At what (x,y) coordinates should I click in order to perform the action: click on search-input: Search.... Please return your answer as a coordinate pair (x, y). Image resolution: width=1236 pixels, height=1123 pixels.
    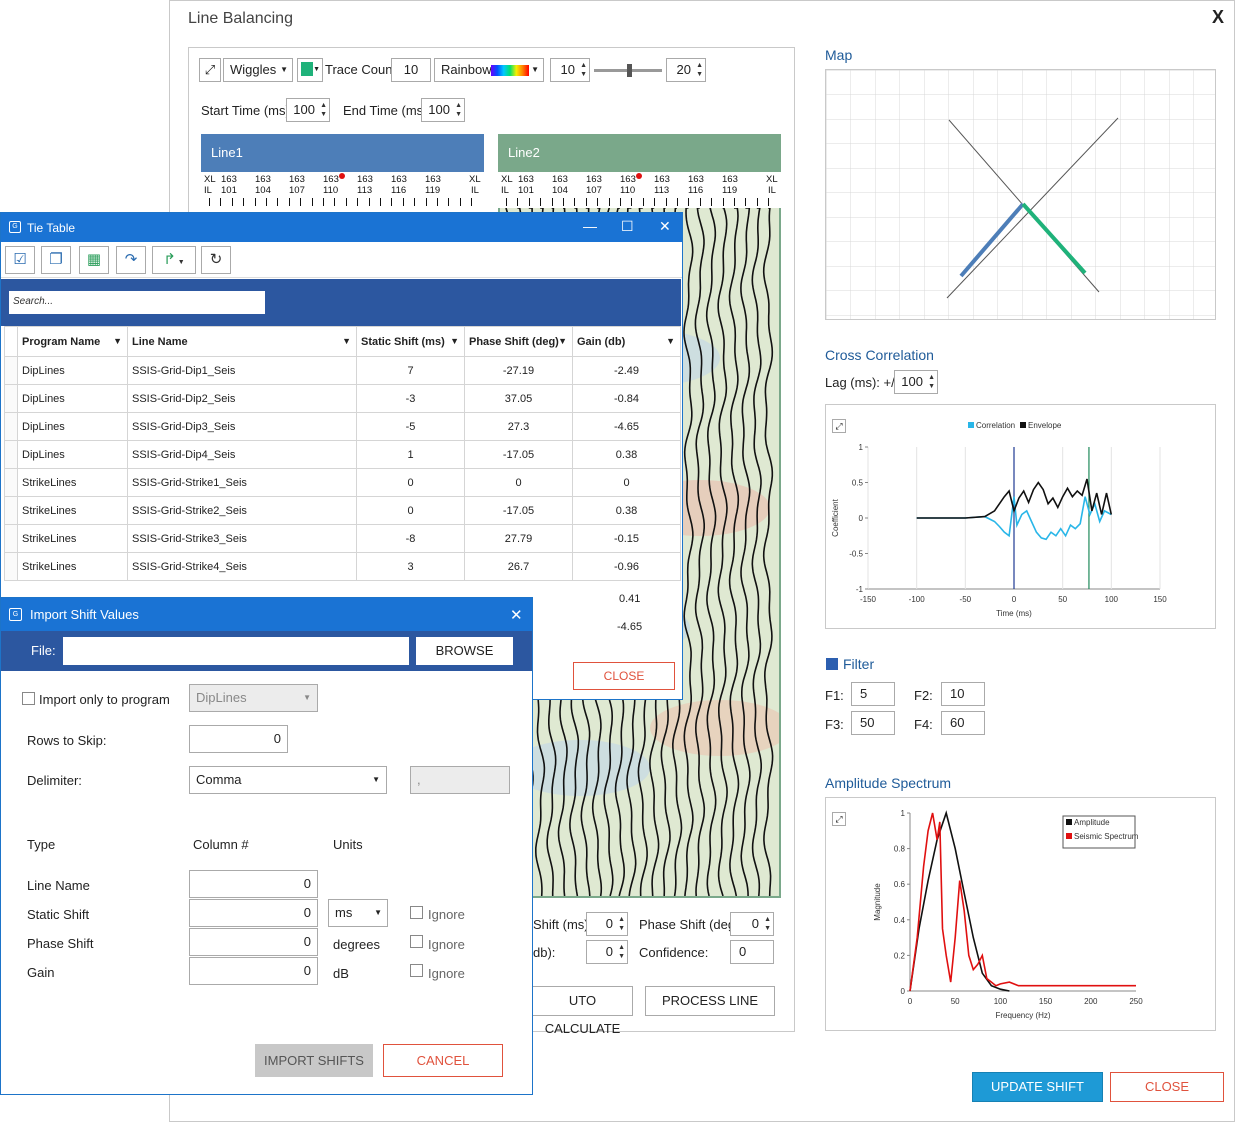
    Looking at the image, I should click on (137, 302).